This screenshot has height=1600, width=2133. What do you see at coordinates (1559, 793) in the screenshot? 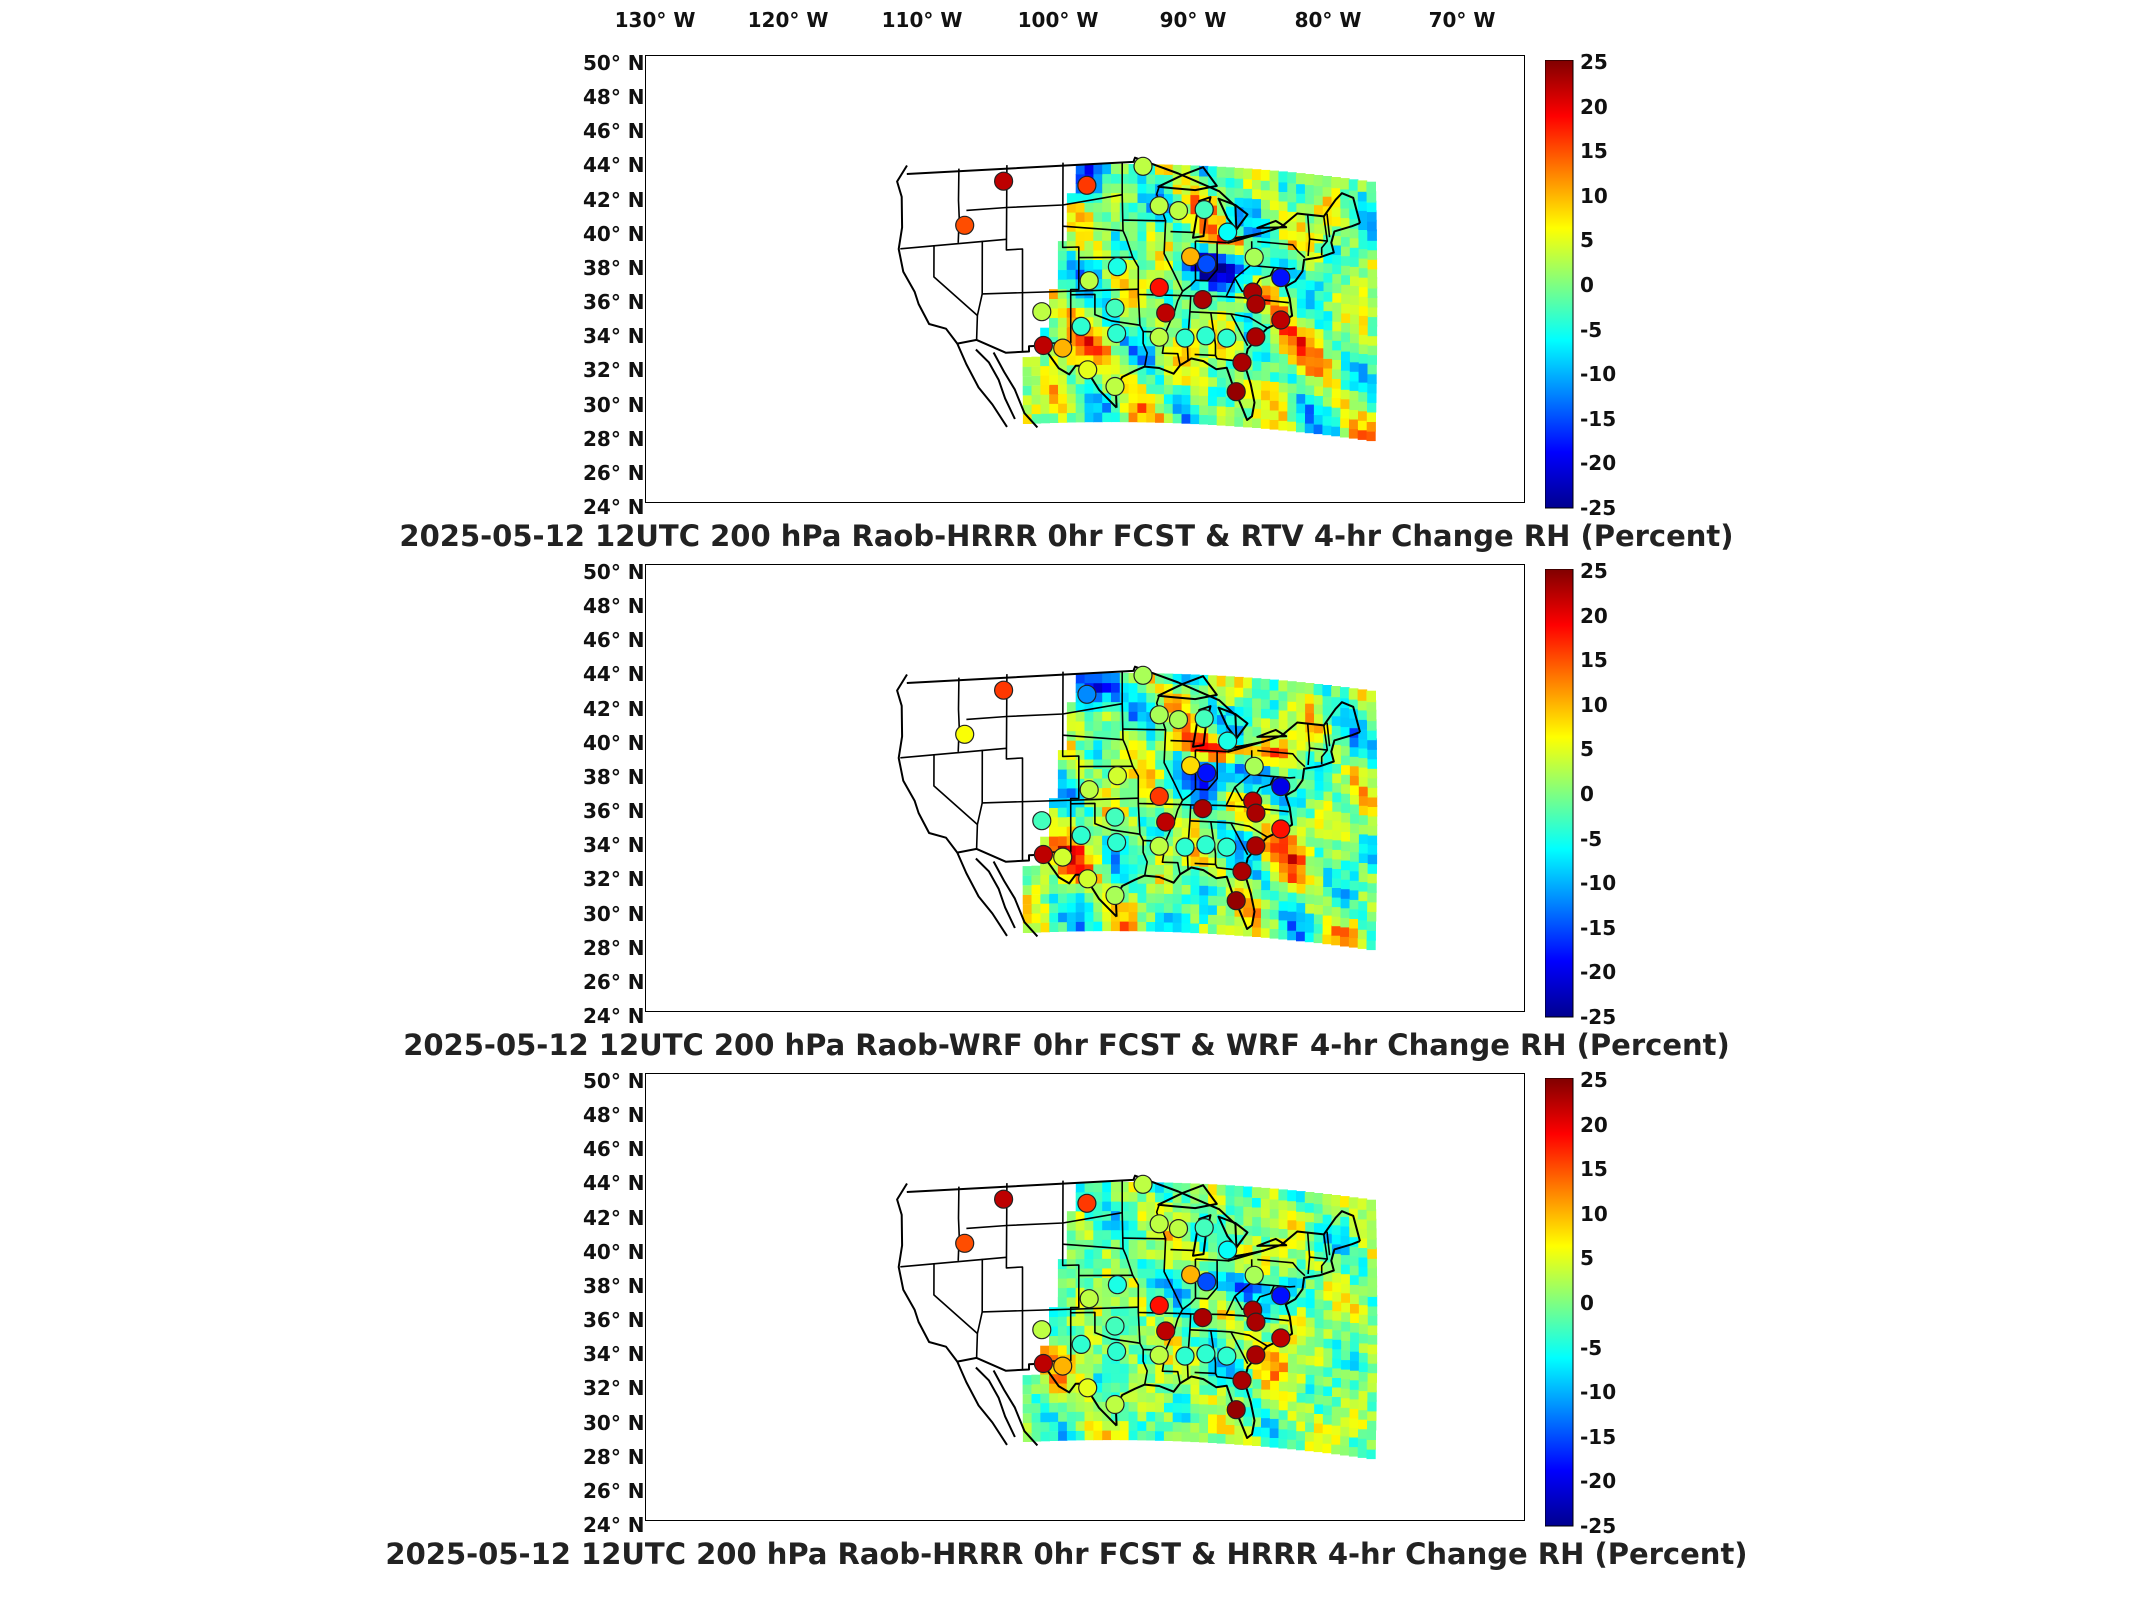
I see `colorbar` at bounding box center [1559, 793].